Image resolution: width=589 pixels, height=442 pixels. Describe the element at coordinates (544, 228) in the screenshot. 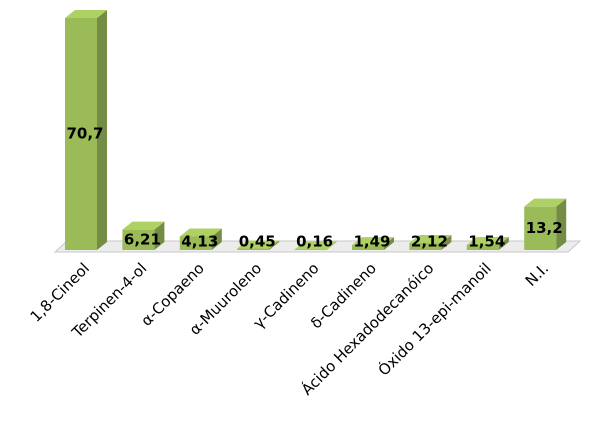

I see `data-label: 13,2` at that location.